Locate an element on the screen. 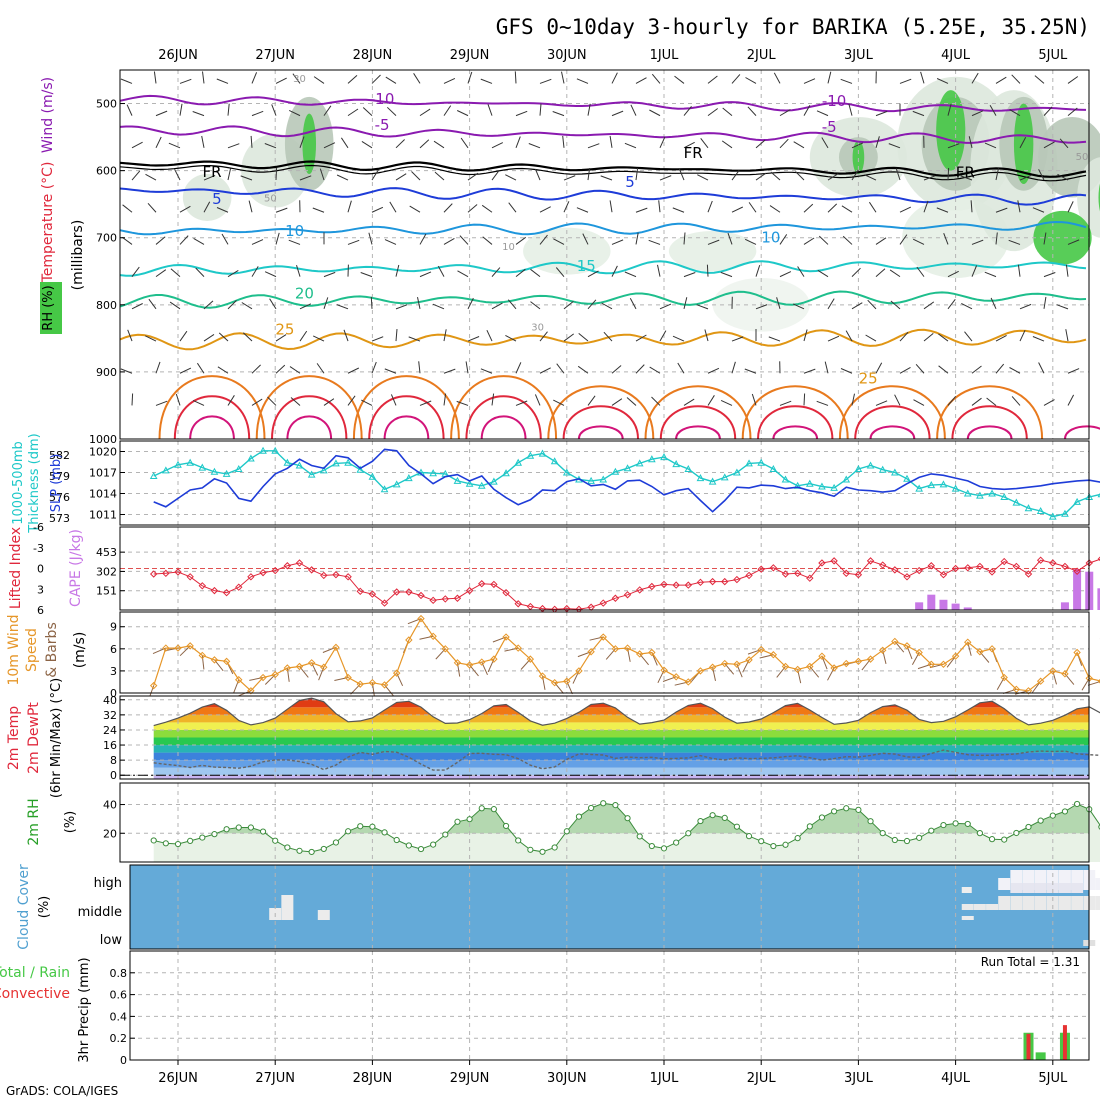 Image resolution: width=1100 pixels, height=1100 pixels. wind-speed-line is located at coordinates (626, 654).